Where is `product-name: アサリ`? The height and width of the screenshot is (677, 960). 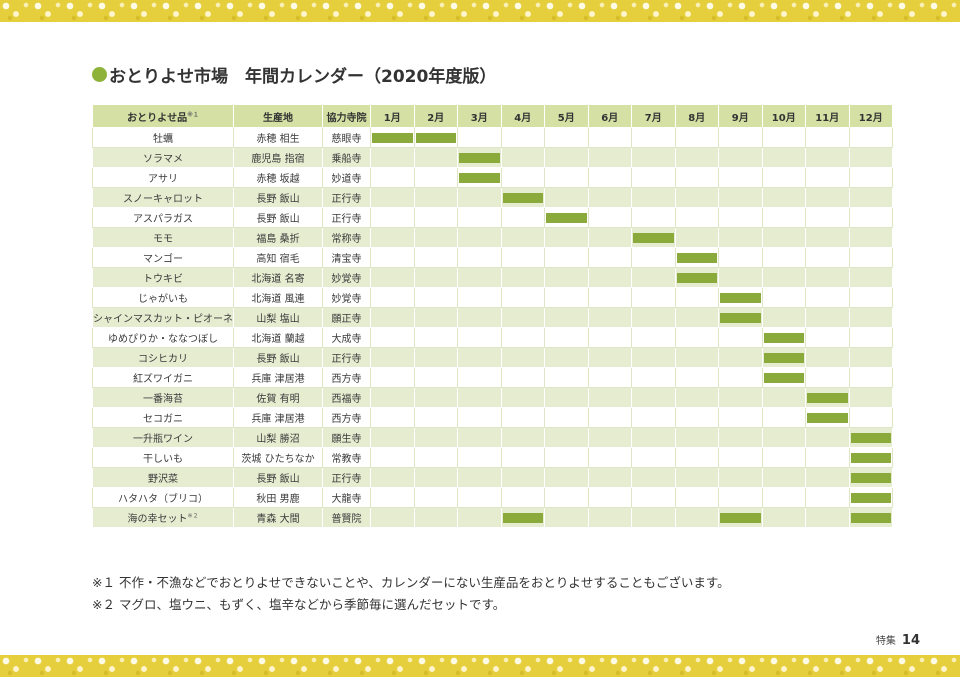
product-name: アサリ is located at coordinates (163, 179).